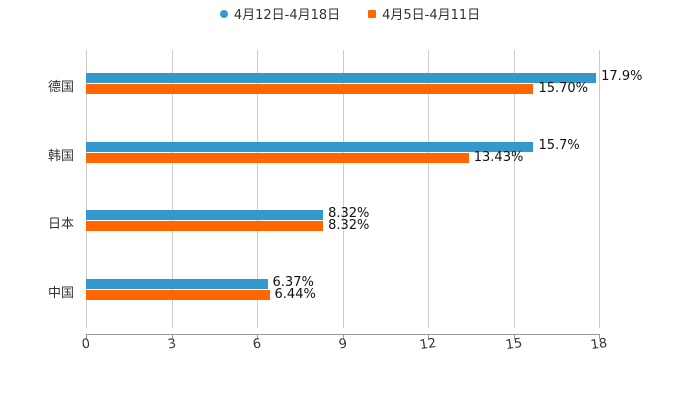 The image size is (700, 400). Describe the element at coordinates (61, 156) in the screenshot. I see `category-label: 韩国` at that location.